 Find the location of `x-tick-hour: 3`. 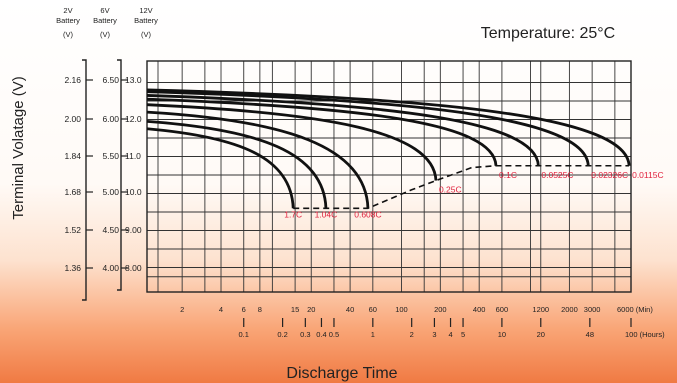

x-tick-hour: 3 is located at coordinates (434, 334).